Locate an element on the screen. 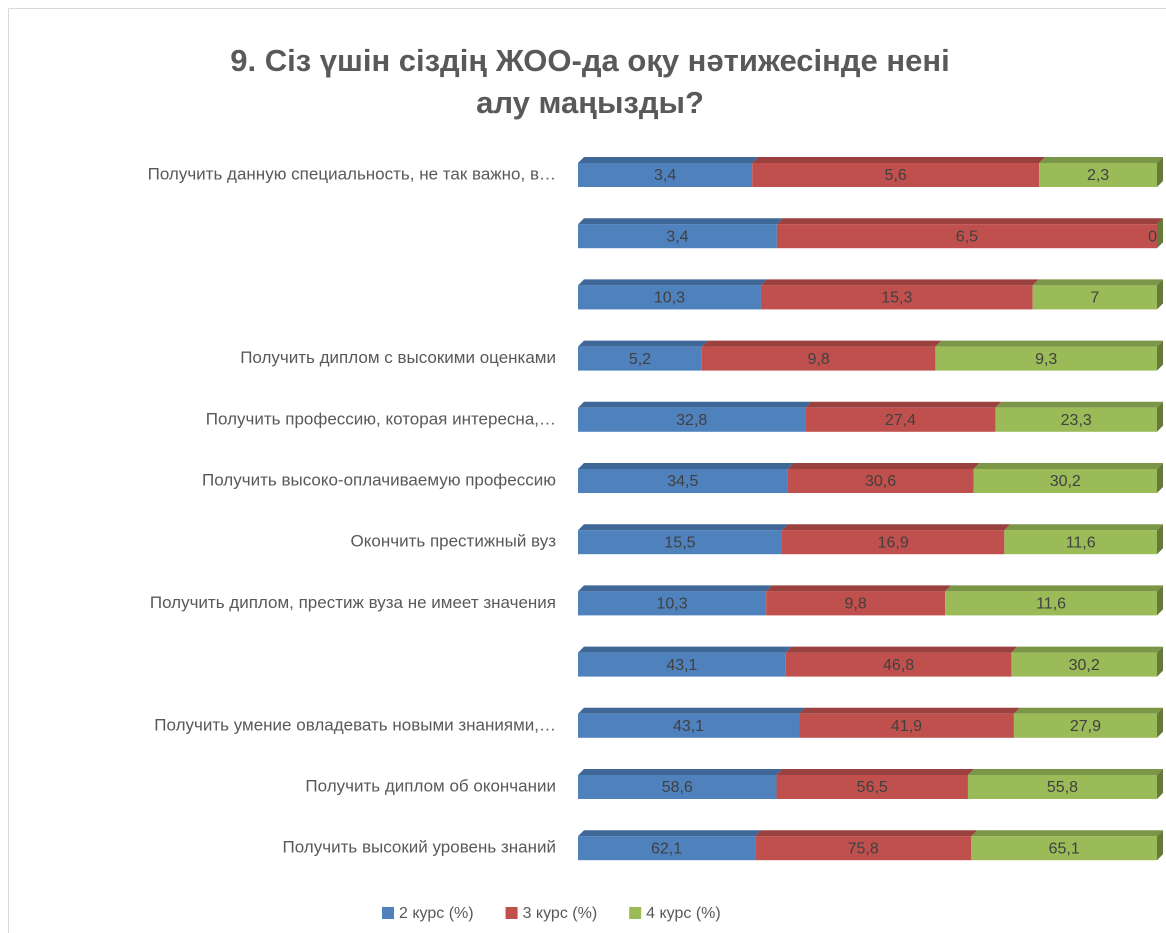 Image resolution: width=1166 pixels, height=933 pixels. data-label: 75,8 is located at coordinates (863, 848).